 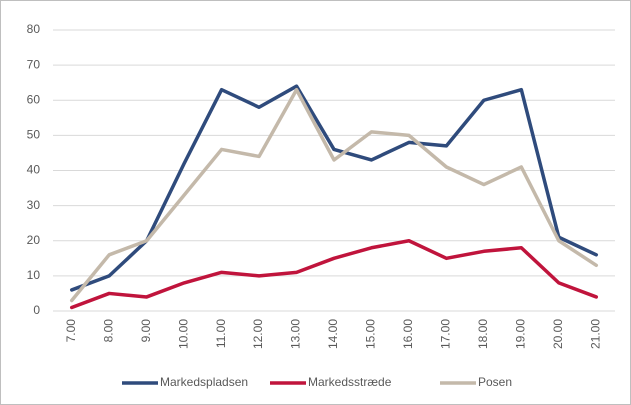 I want to click on x-tick-label: 10.00, so click(x=183, y=334).